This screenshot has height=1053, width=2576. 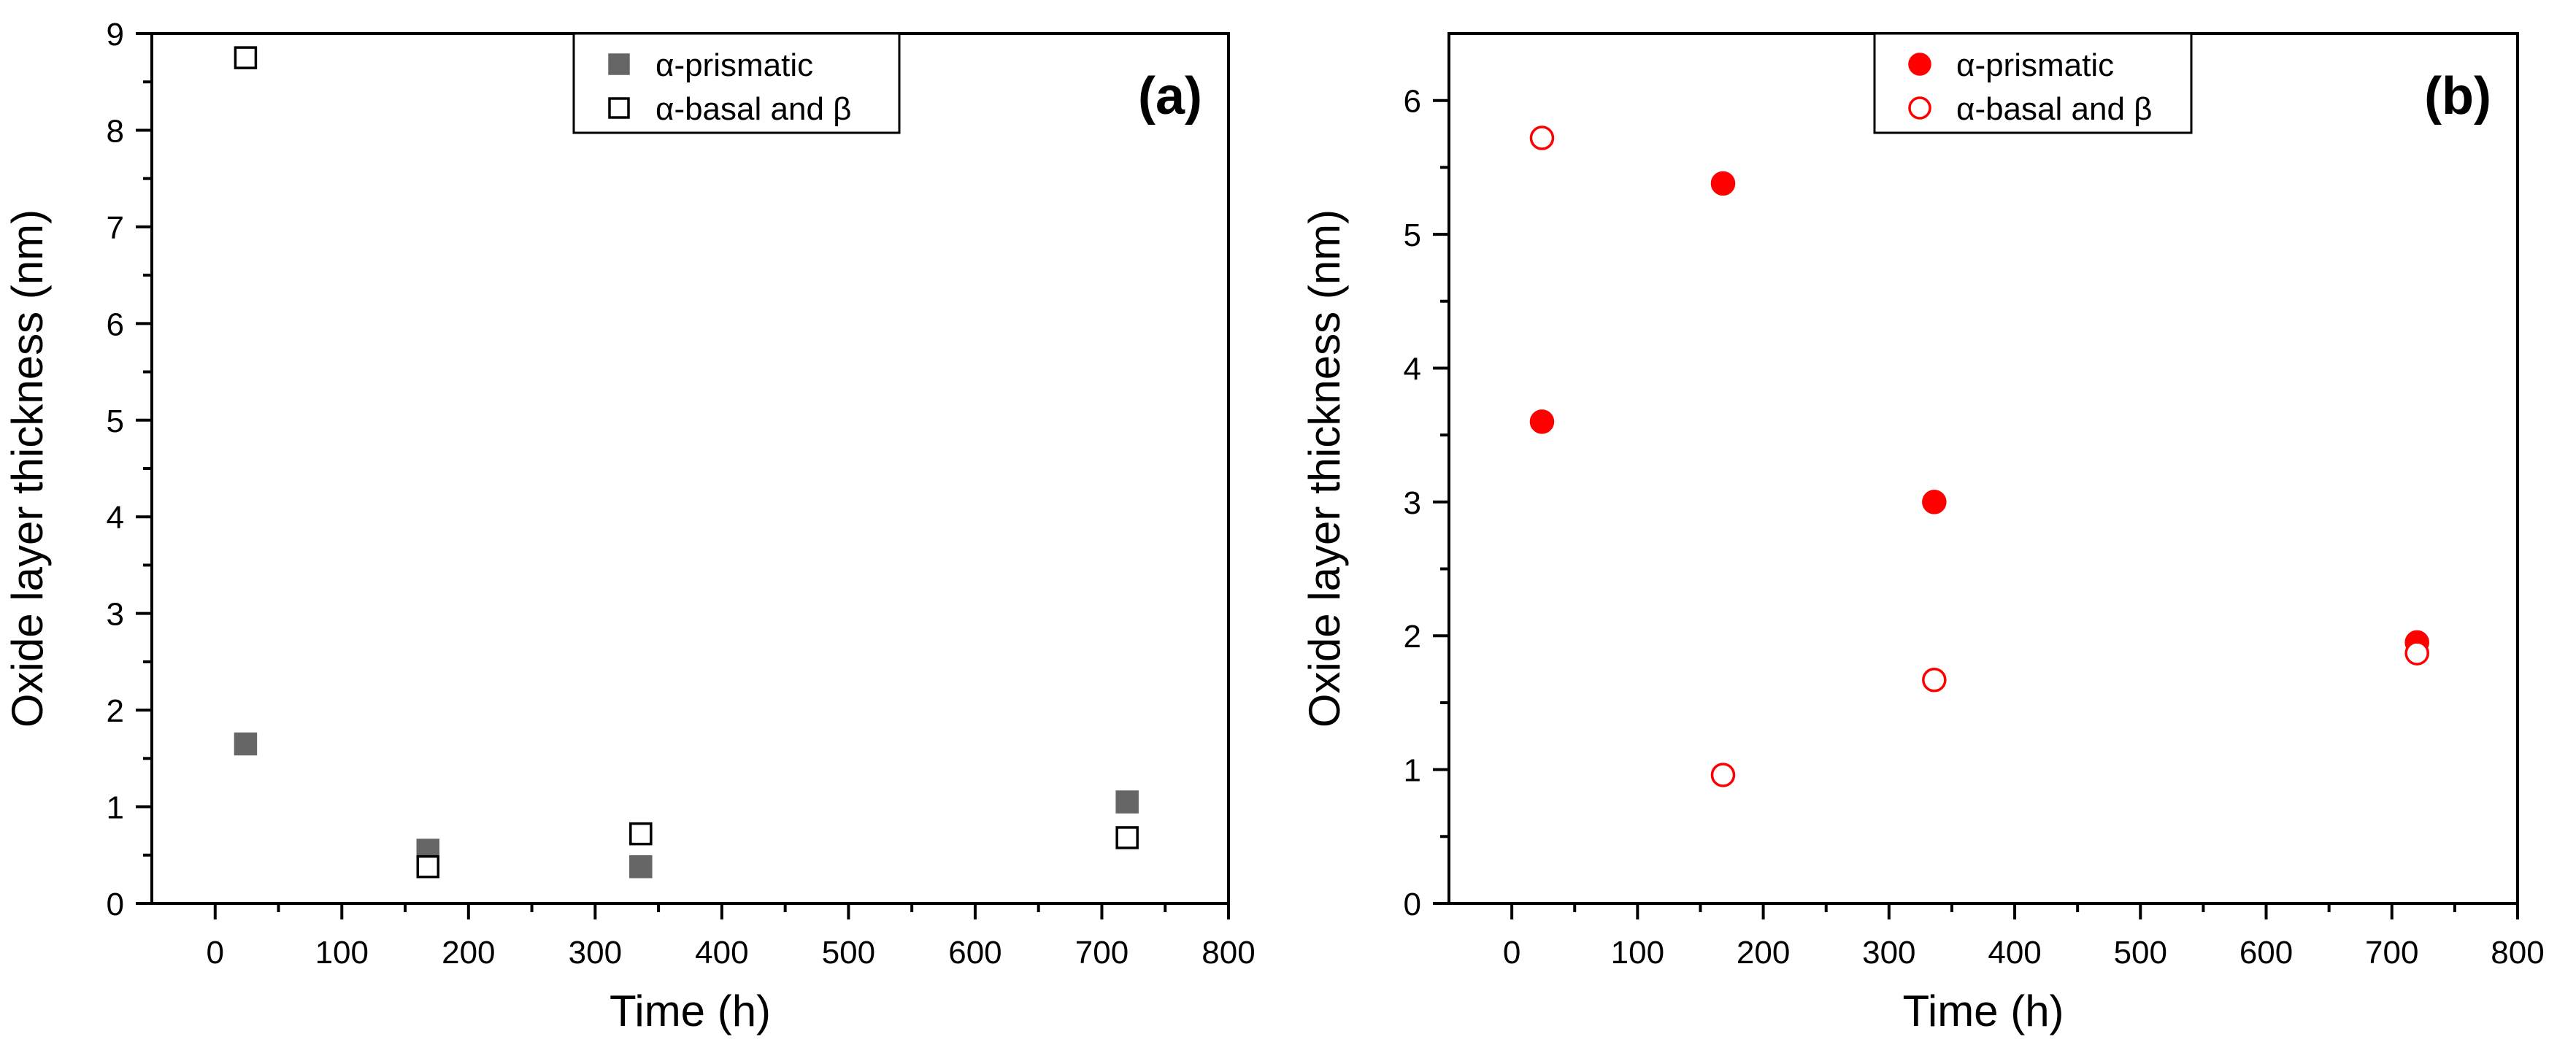 What do you see at coordinates (2457, 97) in the screenshot?
I see `panel-label: (b)` at bounding box center [2457, 97].